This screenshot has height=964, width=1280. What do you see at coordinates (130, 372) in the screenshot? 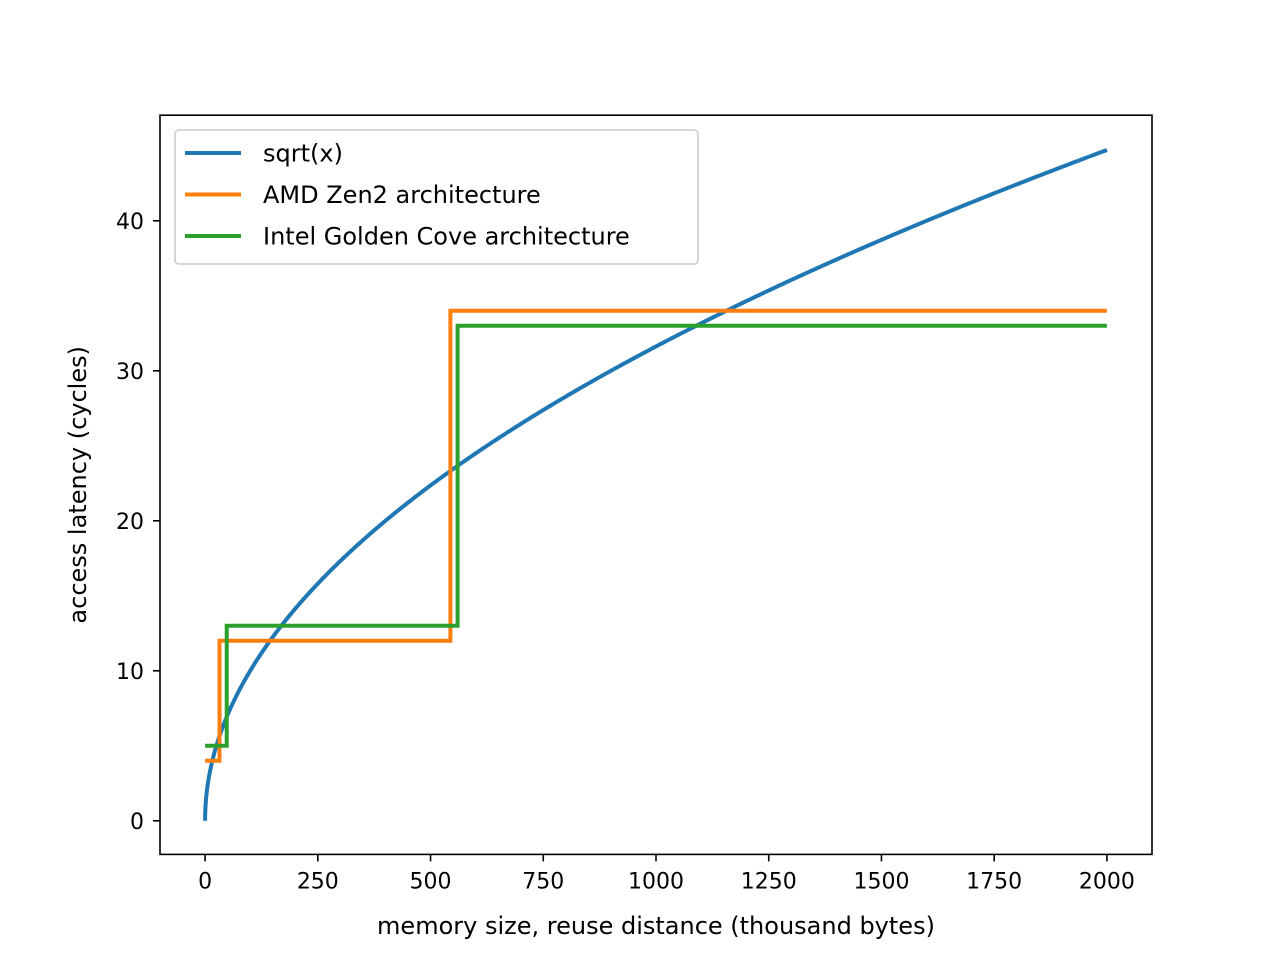
I see `y-tick-label: 30` at bounding box center [130, 372].